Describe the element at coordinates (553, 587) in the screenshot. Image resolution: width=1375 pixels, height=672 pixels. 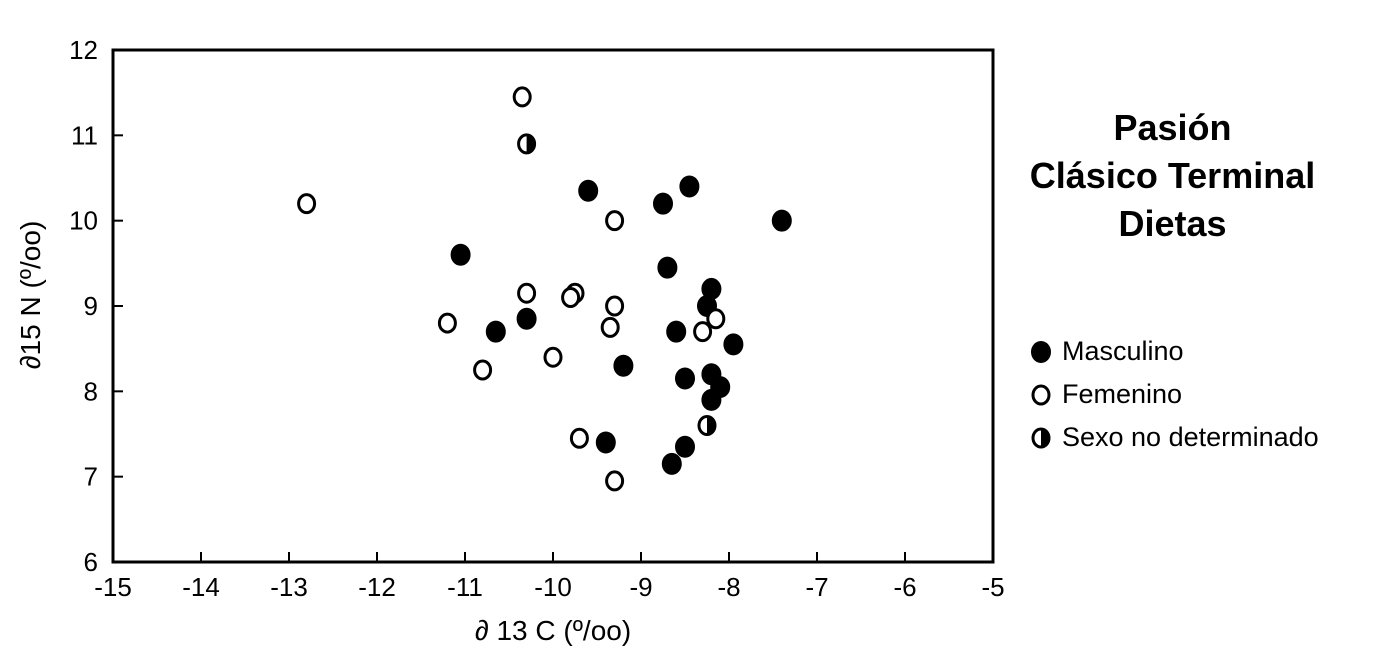
I see `x-tick-label: -10` at that location.